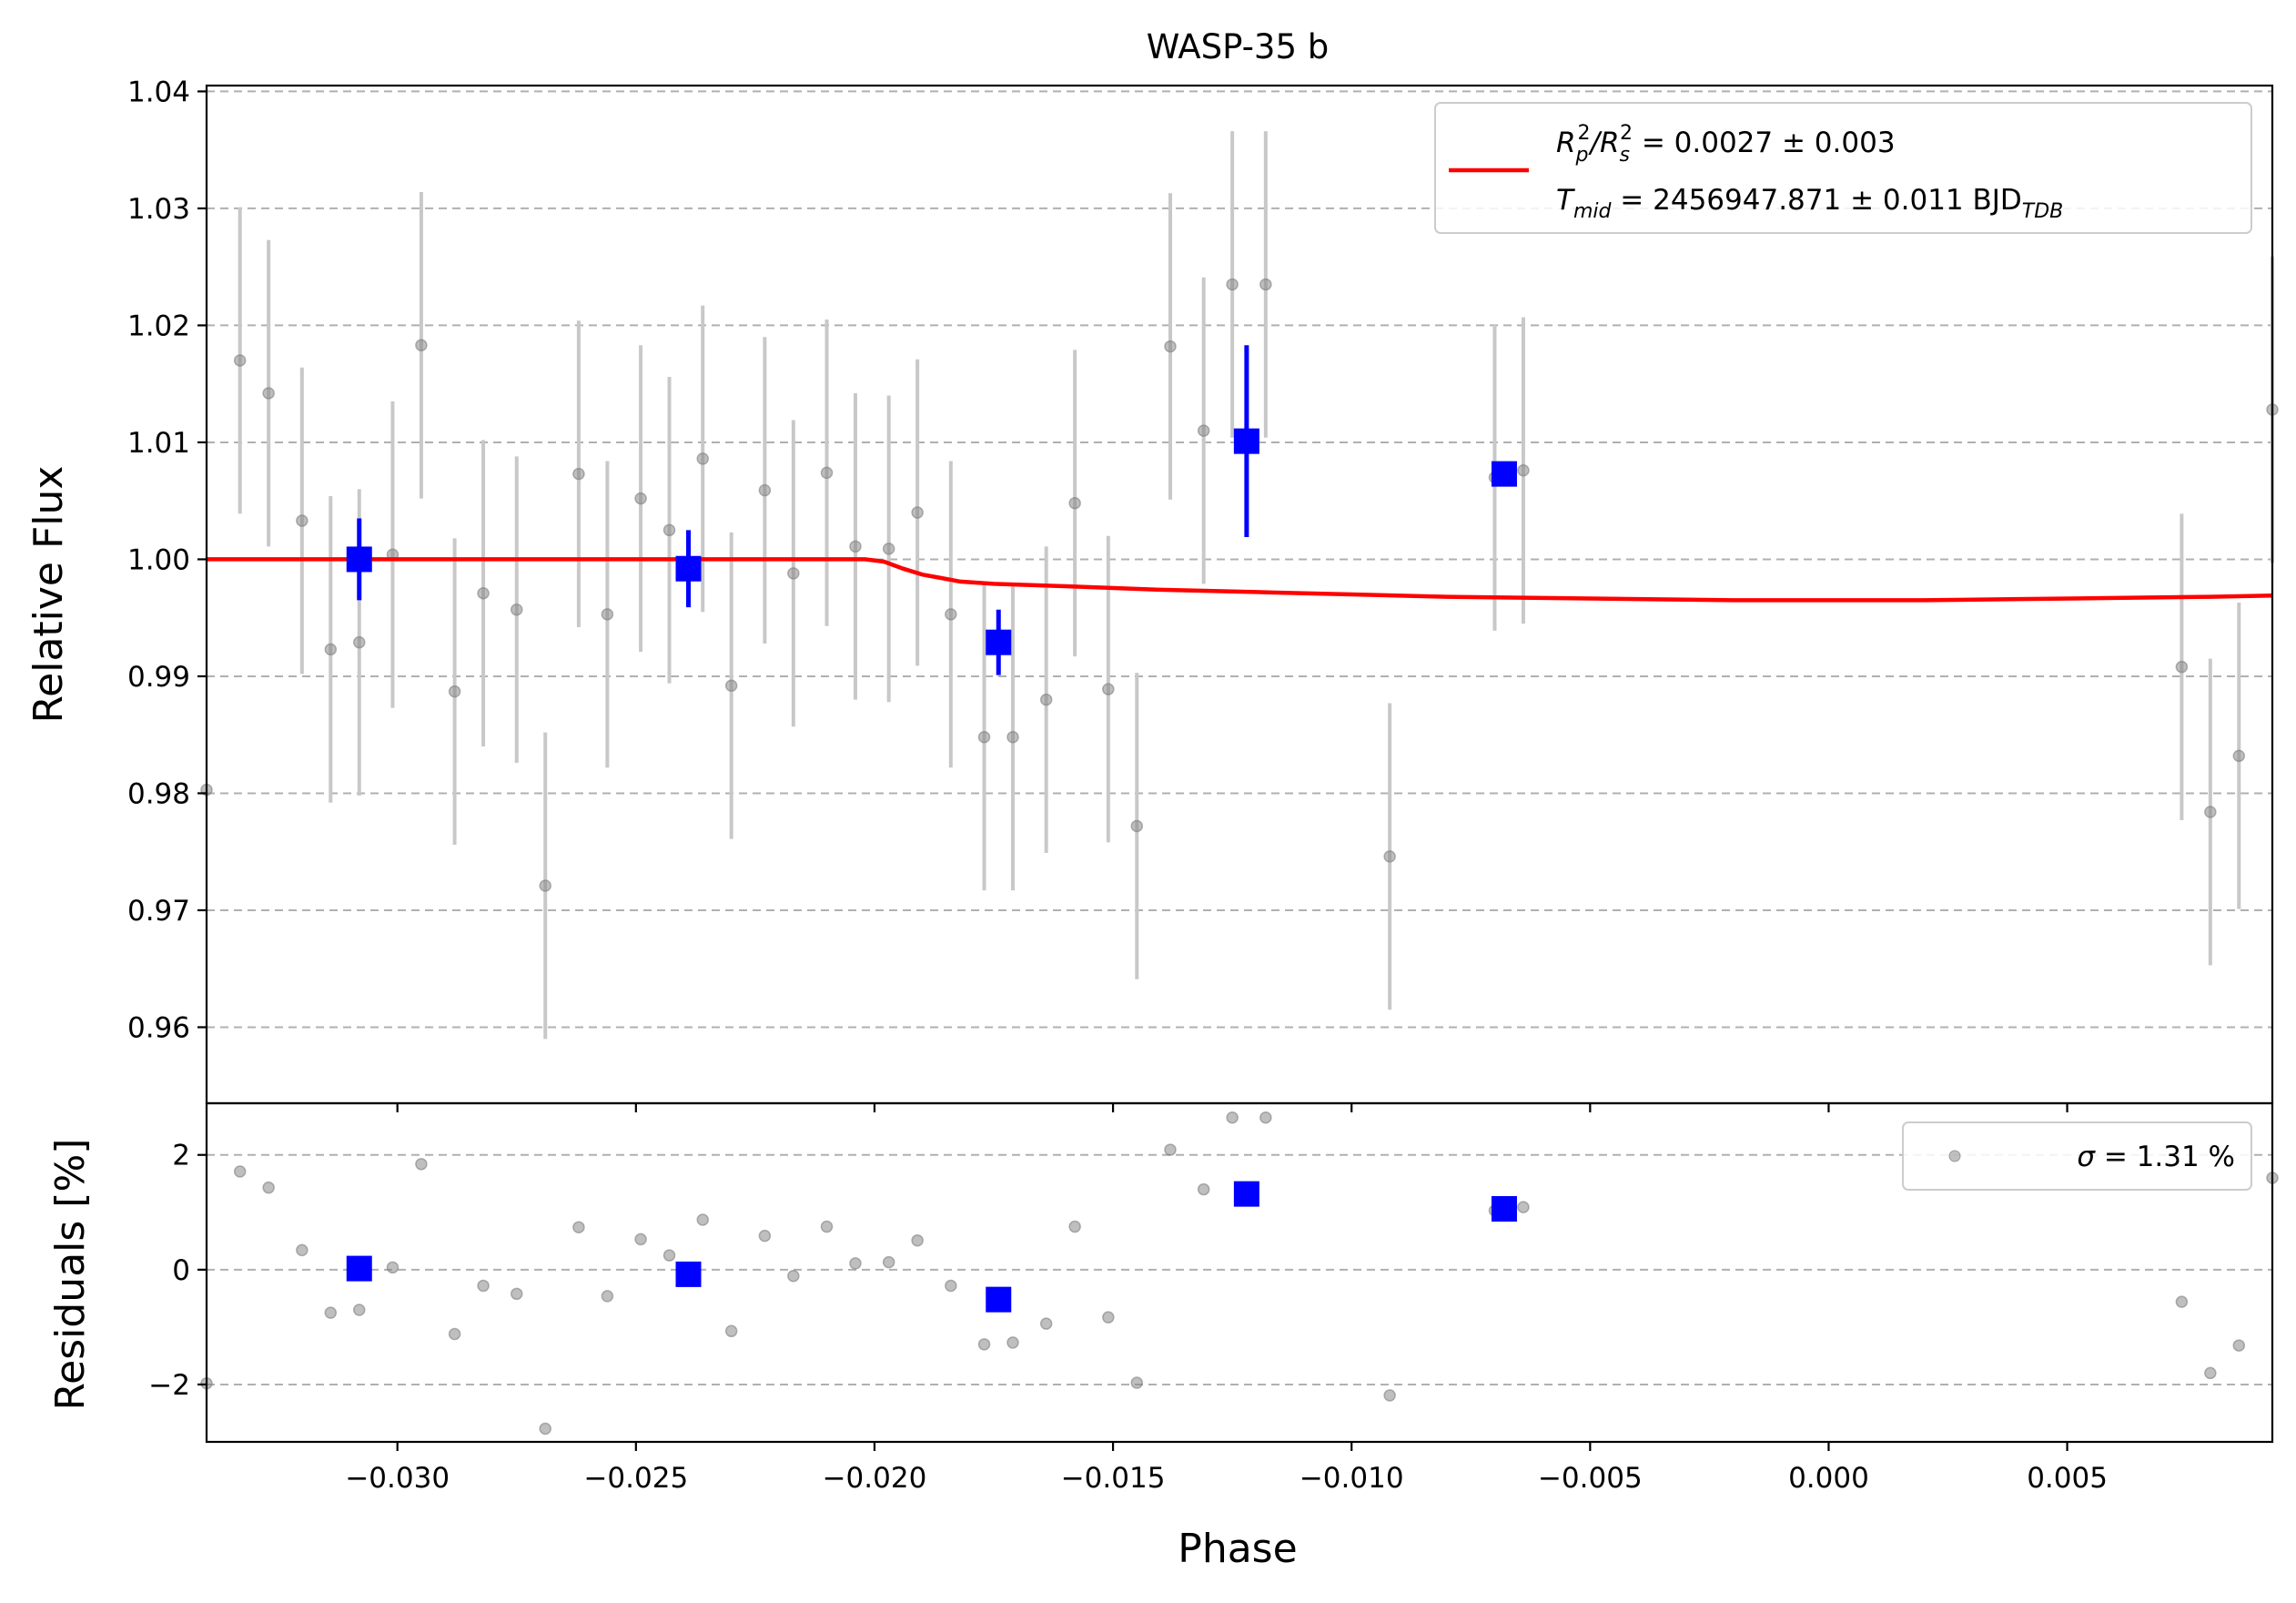 The width and height of the screenshot is (2296, 1603). I want to click on residuals-x-tick-label: −0.005, so click(1591, 1478).